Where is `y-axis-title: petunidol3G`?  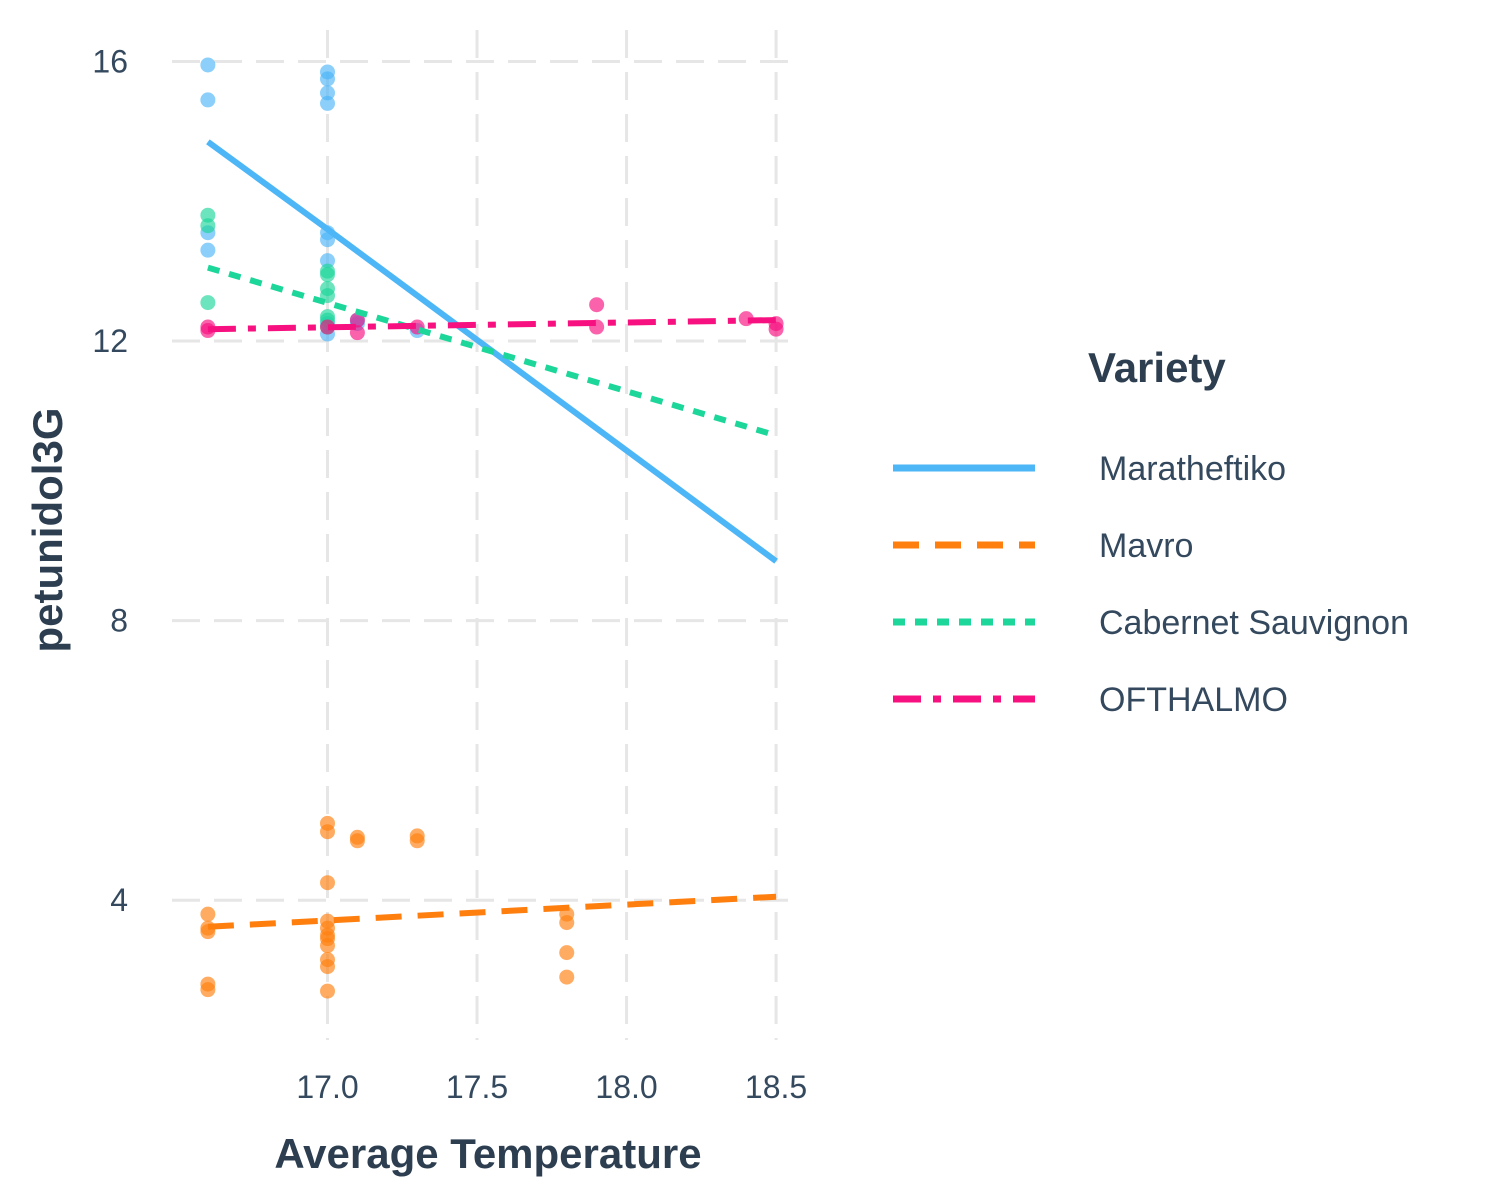
y-axis-title: petunidol3G is located at coordinates (47, 530).